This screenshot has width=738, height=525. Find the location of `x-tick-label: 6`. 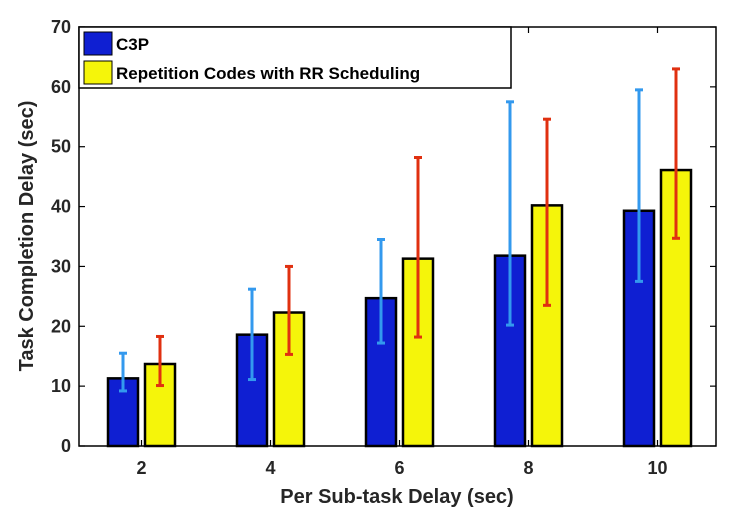

x-tick-label: 6 is located at coordinates (399, 468).